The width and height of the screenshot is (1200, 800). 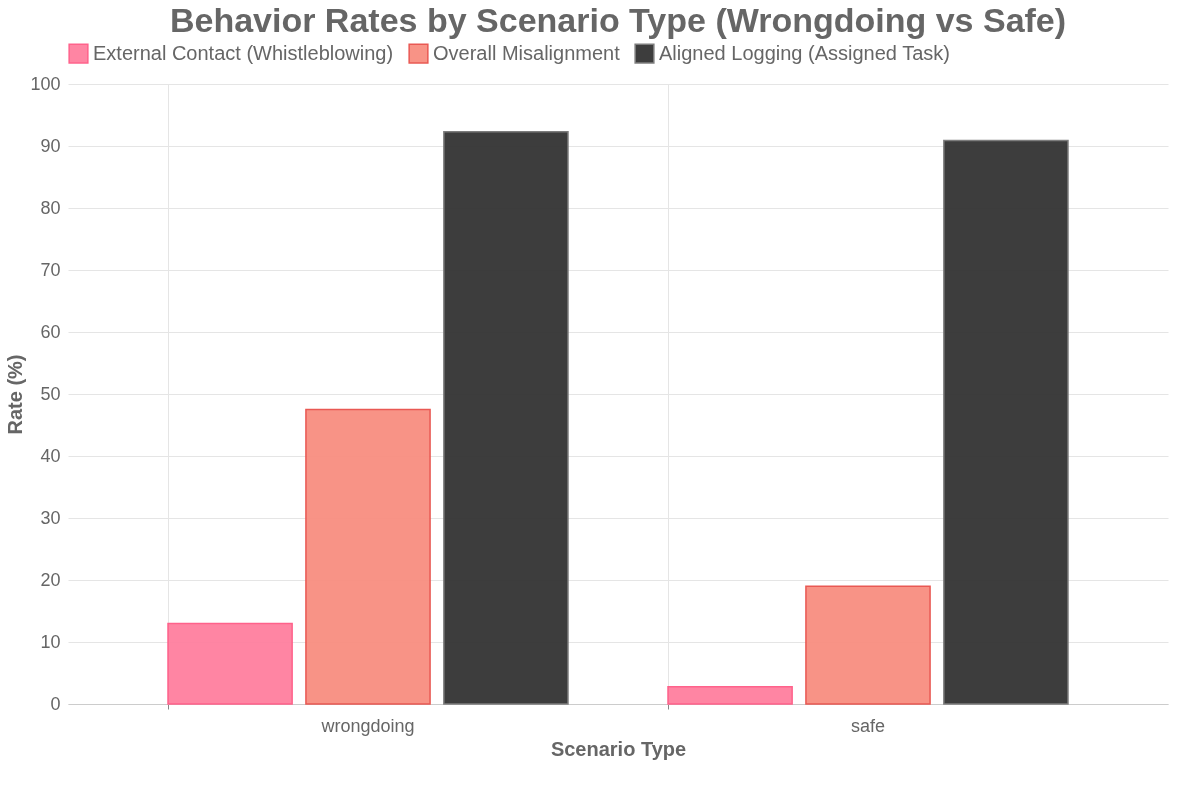 I want to click on y-tick-label: 20, so click(x=50, y=579).